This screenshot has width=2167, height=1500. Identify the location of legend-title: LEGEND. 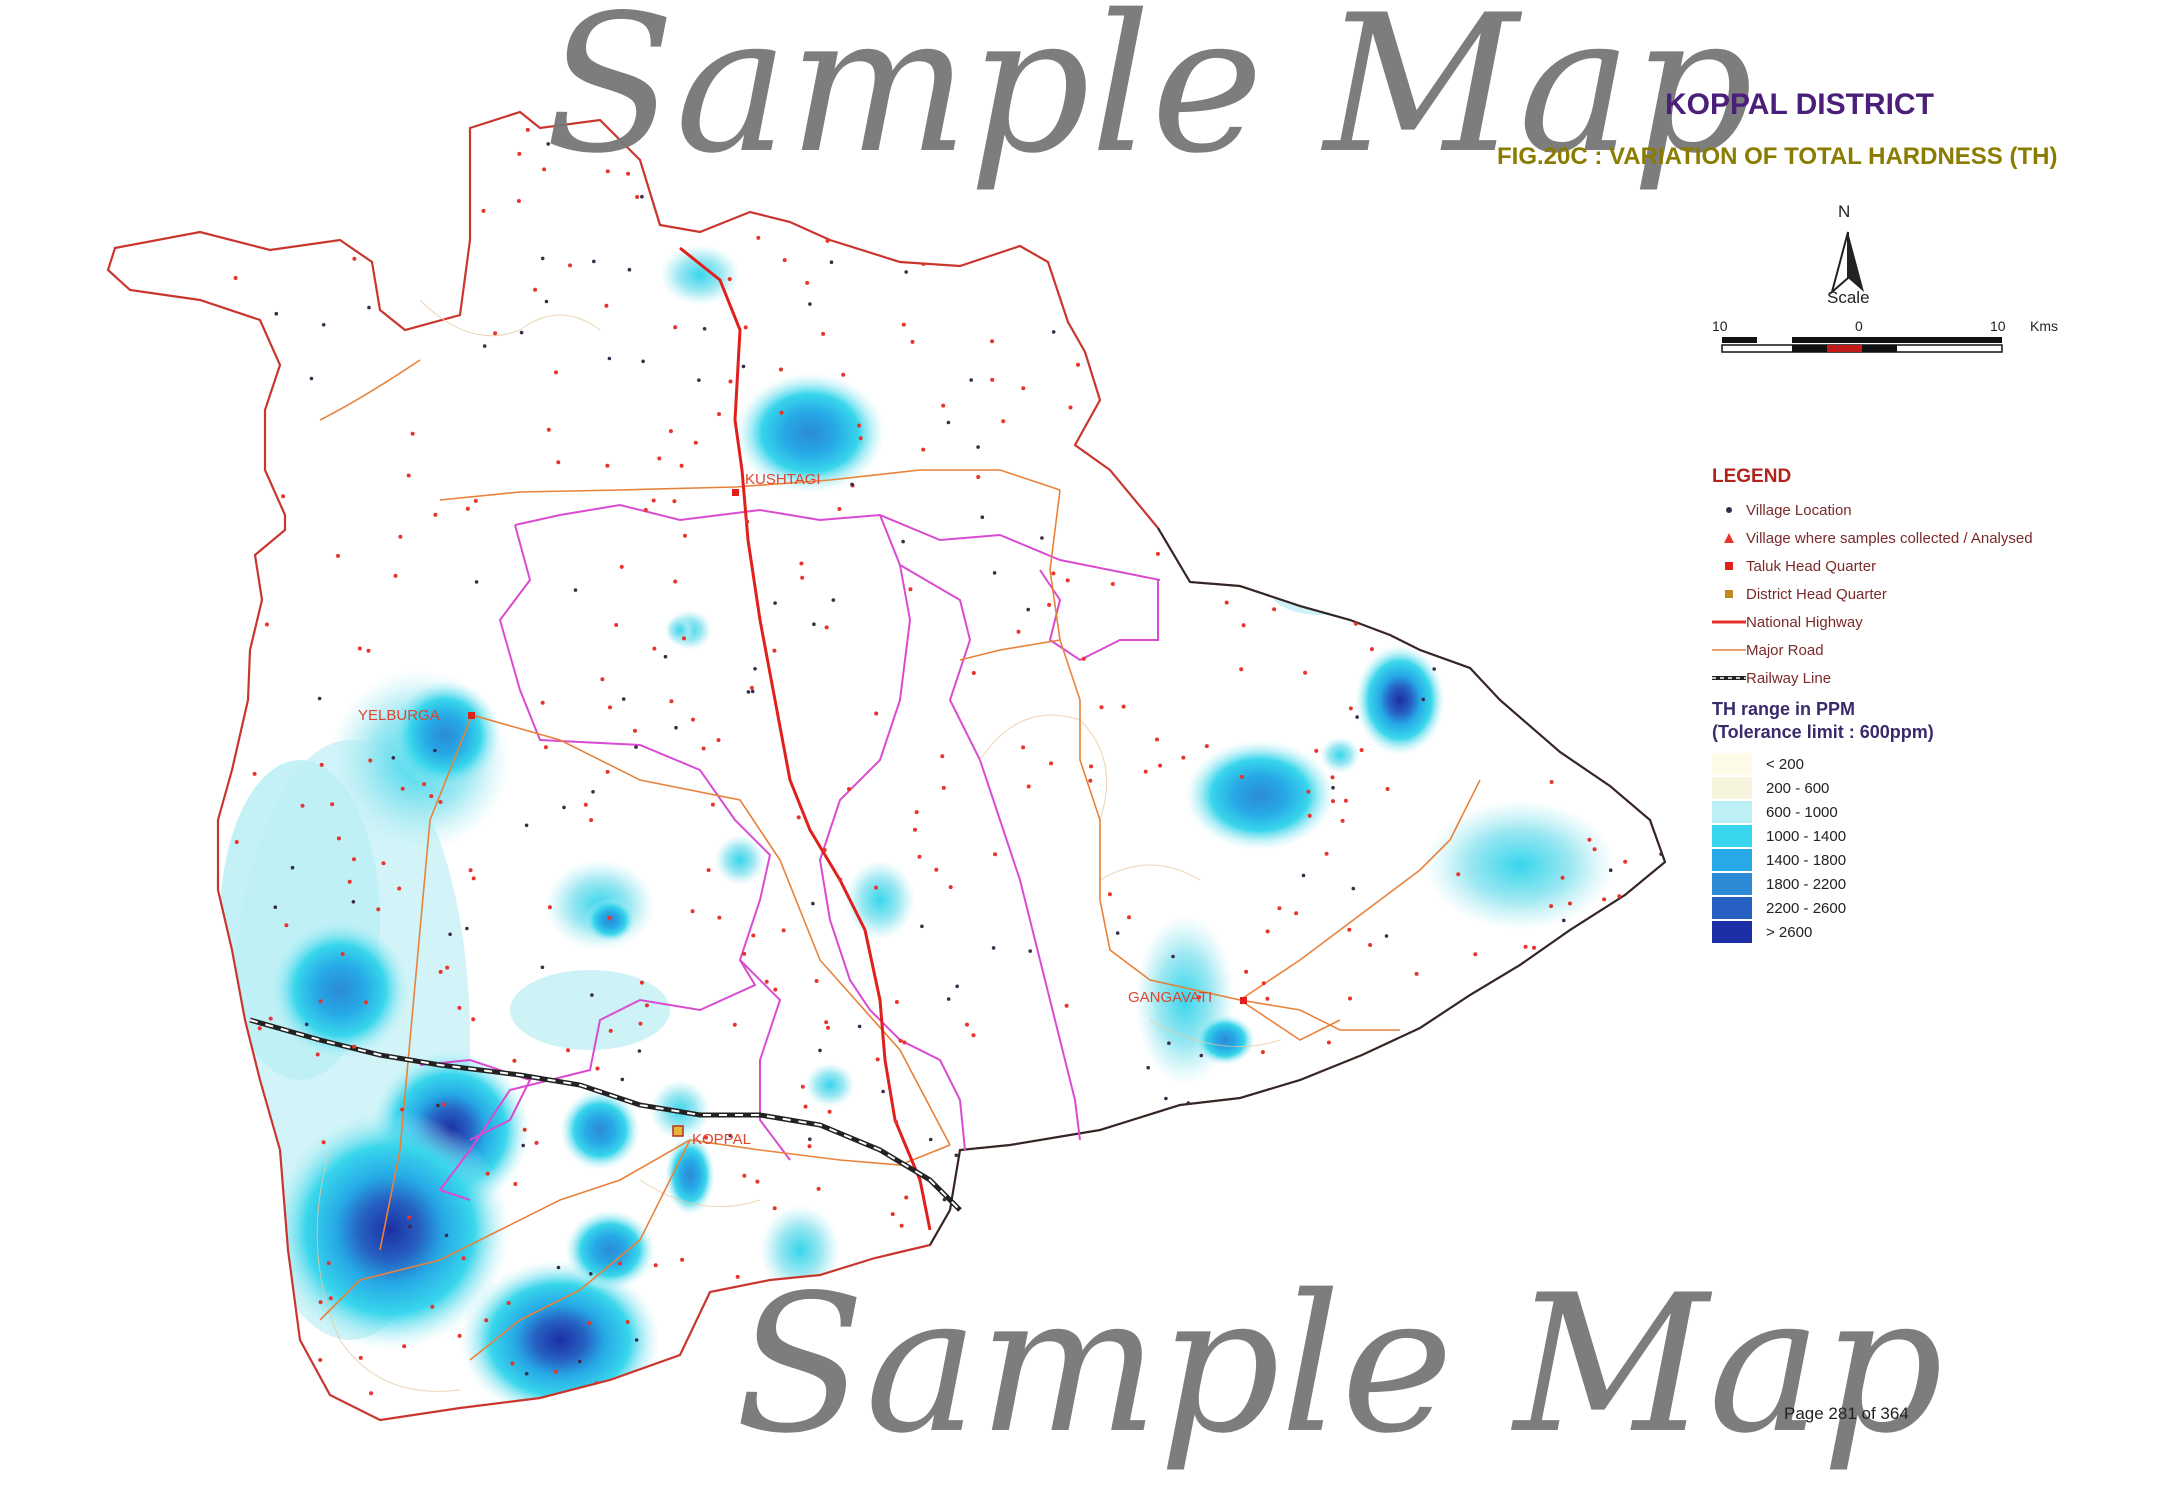
(1752, 476).